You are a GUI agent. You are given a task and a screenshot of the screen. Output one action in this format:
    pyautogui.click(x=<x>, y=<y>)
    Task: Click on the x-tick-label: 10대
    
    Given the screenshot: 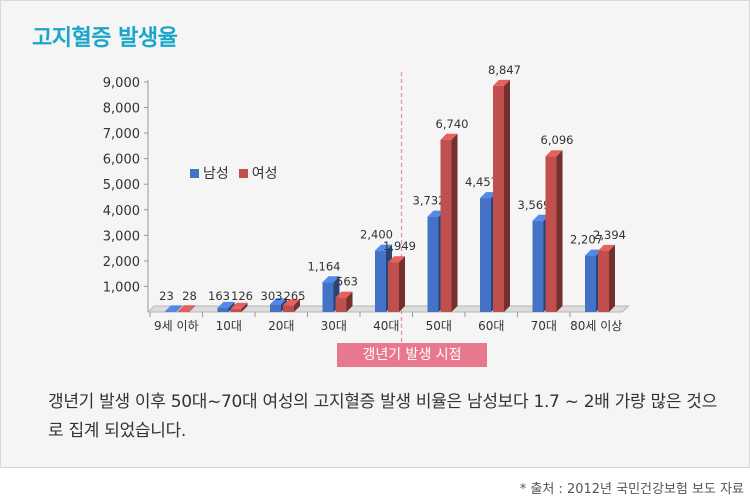 What is the action you would take?
    pyautogui.click(x=229, y=326)
    